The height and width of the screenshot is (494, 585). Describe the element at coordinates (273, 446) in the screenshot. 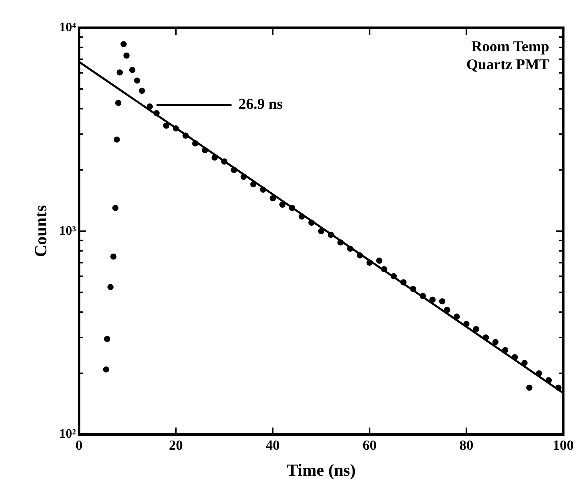

I see `x-tick-label: 40` at that location.